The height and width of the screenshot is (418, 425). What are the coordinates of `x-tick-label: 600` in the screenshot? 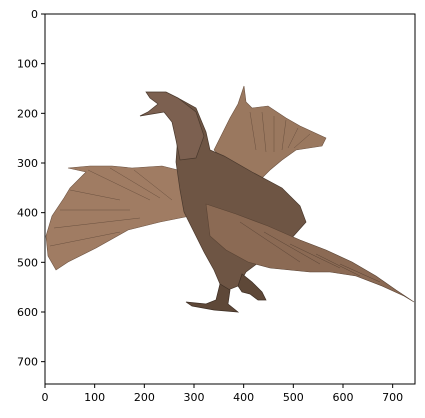 It's located at (342, 397).